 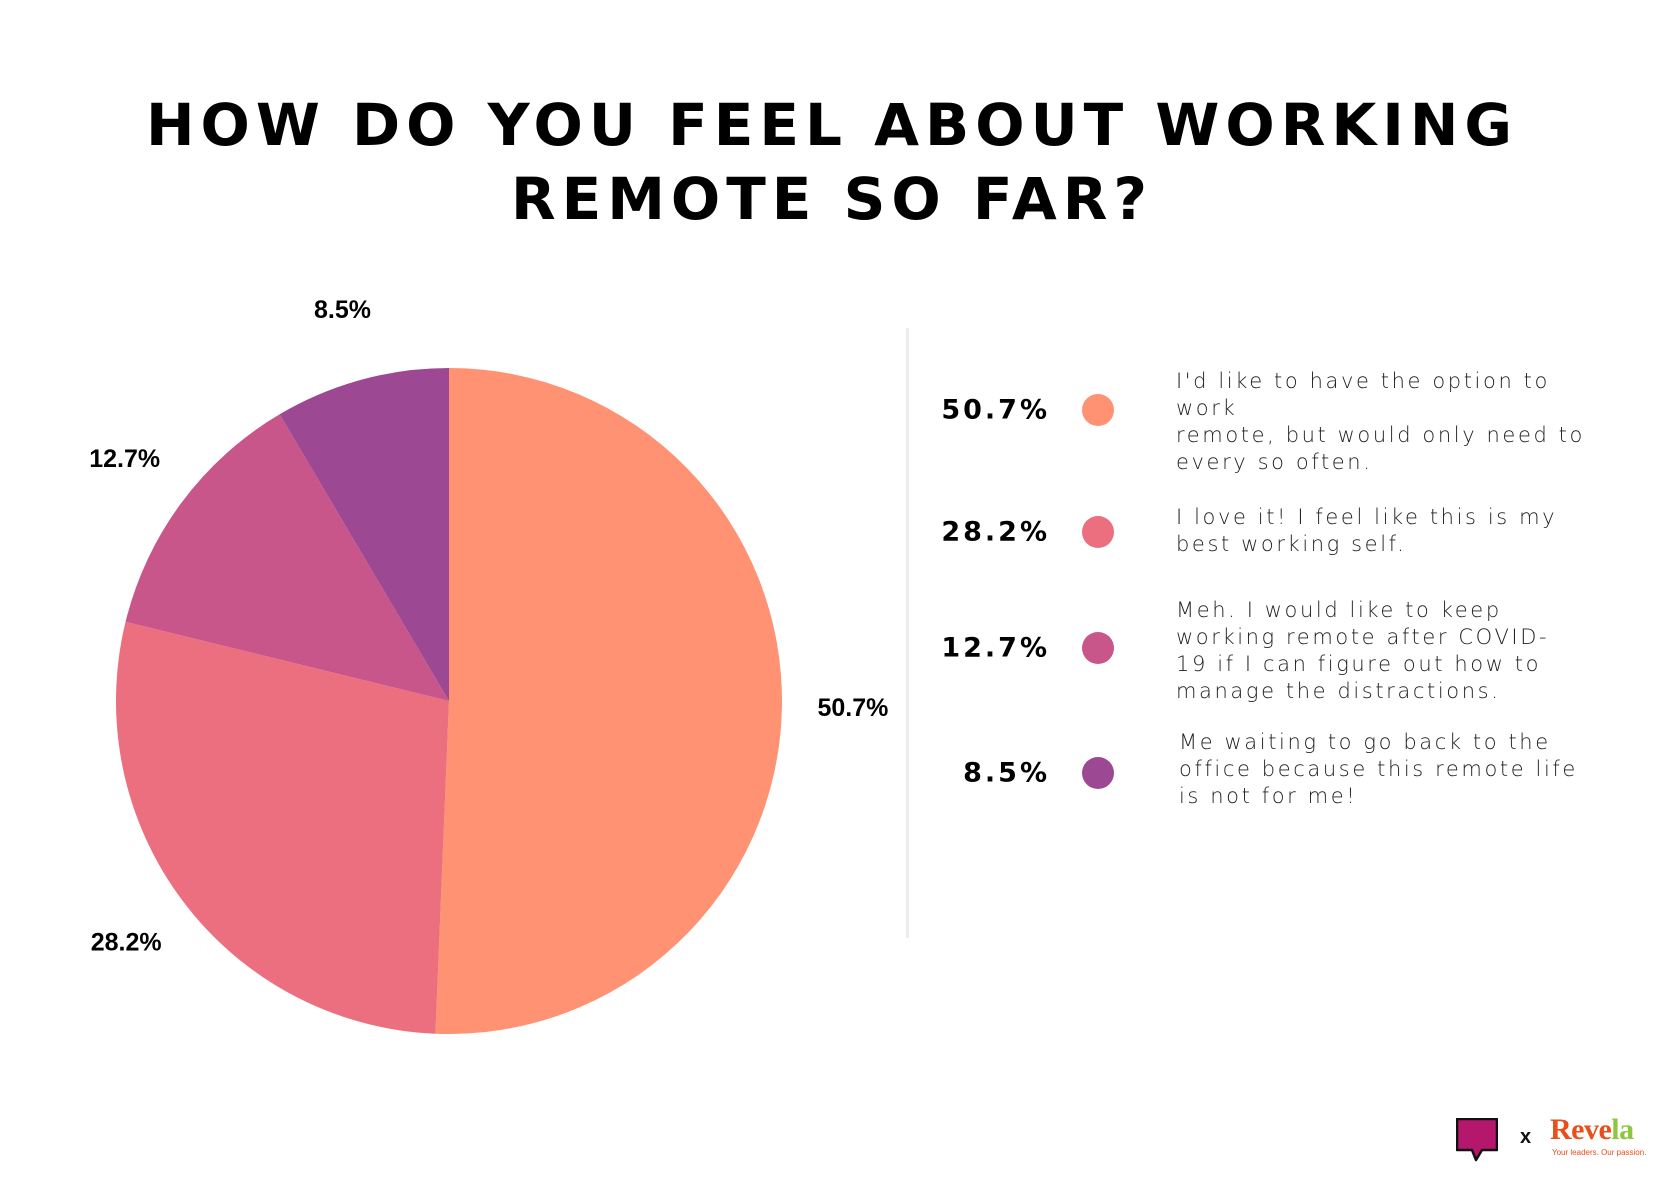 What do you see at coordinates (1291, 544) in the screenshot?
I see `legend-description-line: best working self.` at bounding box center [1291, 544].